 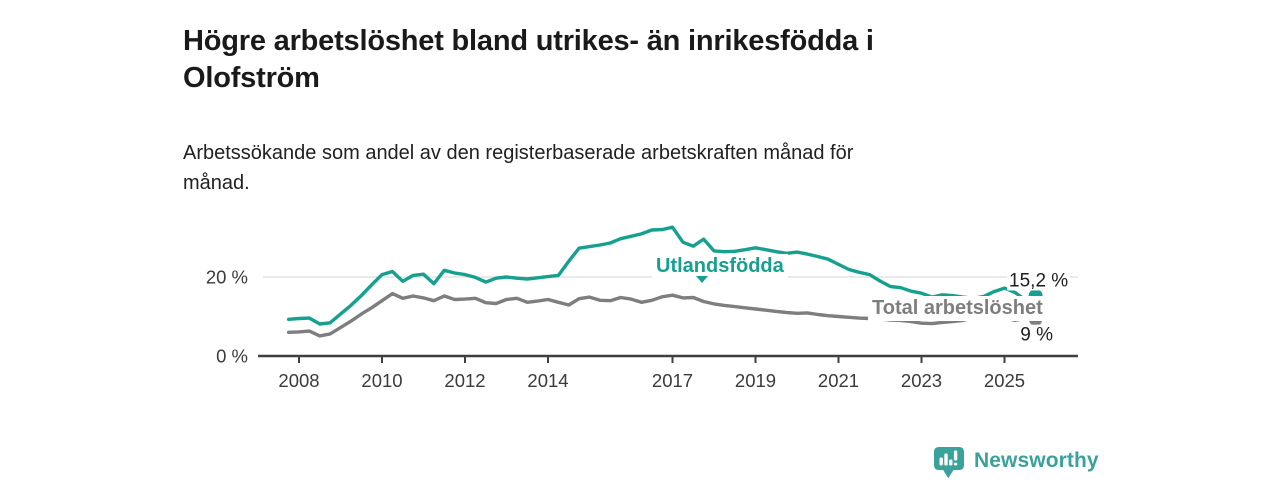 I want to click on series-label-total-arbetsloshet: Total arbetslöshet, so click(x=957, y=308).